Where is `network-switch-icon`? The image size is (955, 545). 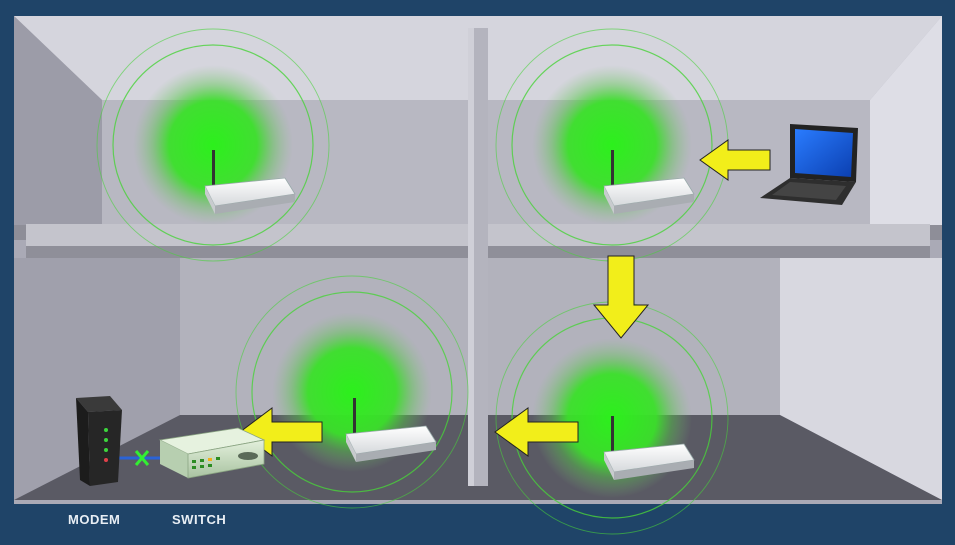
network-switch-icon is located at coordinates (212, 453).